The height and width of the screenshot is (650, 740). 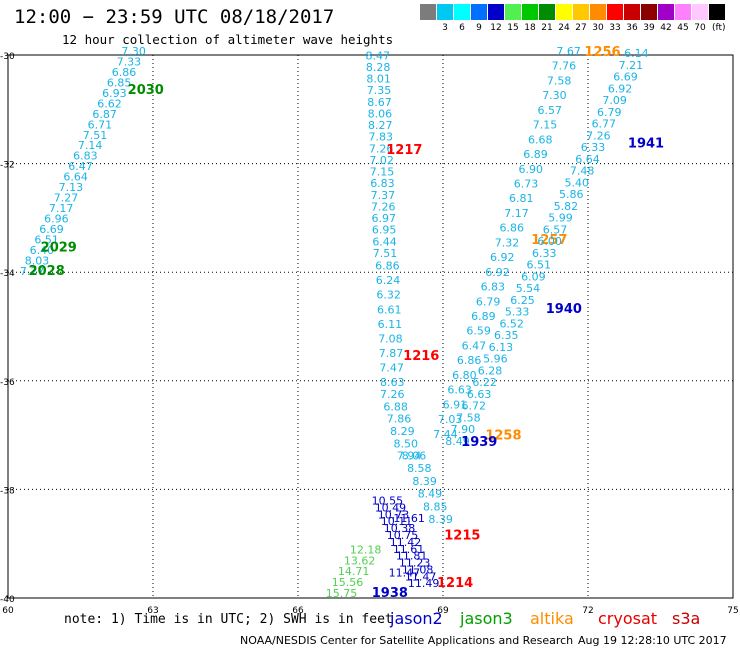 I want to click on wave-height-value: 7.58, so click(x=559, y=80).